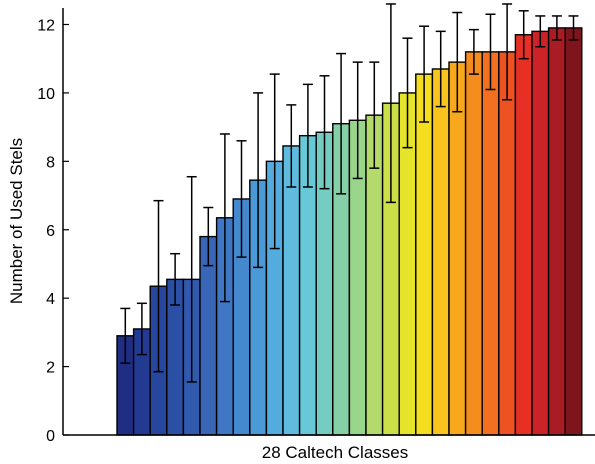 Image resolution: width=595 pixels, height=464 pixels. I want to click on y-tick-label: 12, so click(46, 26).